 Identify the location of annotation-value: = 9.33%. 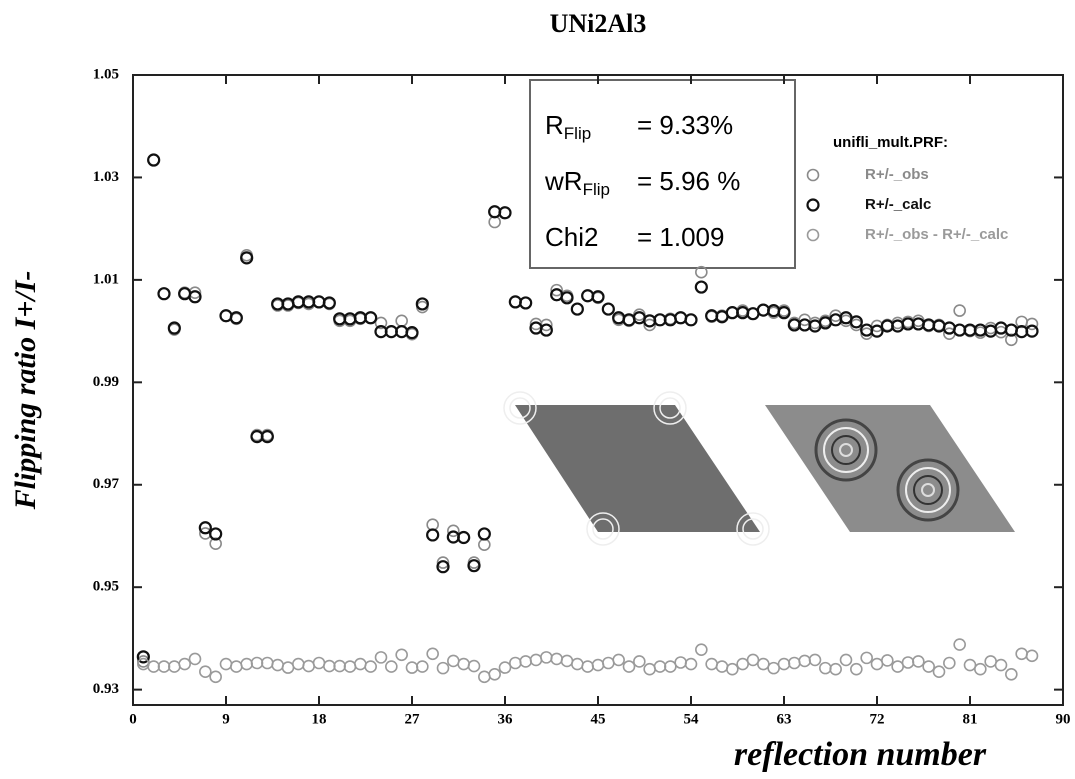
(685, 125).